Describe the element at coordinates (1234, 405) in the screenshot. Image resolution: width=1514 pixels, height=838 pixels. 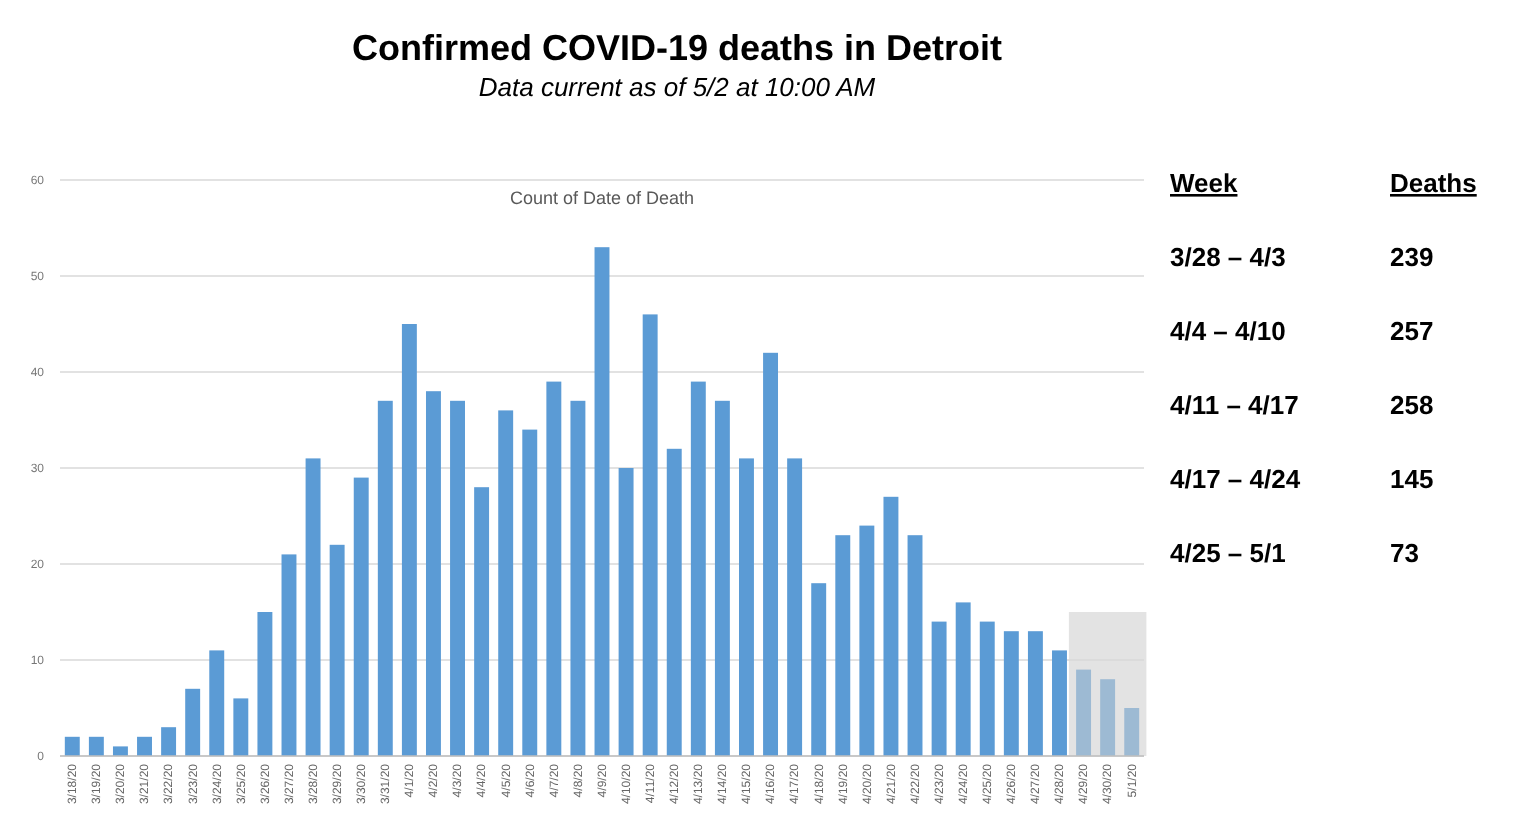
I see `category-label: 4/11 – 4/17` at that location.